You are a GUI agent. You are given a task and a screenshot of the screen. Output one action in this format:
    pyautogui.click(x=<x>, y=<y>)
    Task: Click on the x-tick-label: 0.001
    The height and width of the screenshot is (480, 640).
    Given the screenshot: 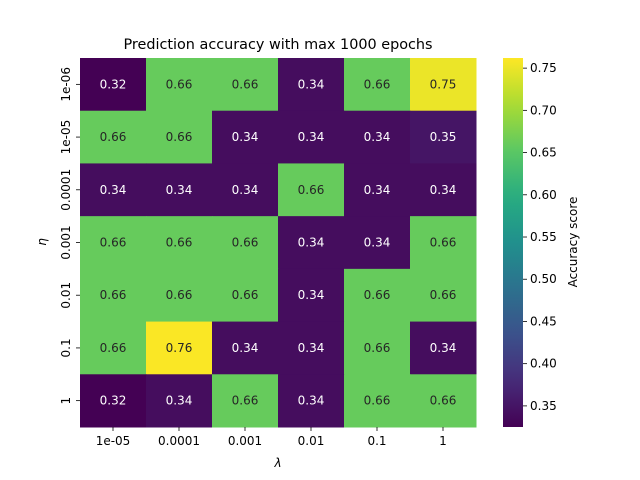 What is the action you would take?
    pyautogui.click(x=245, y=441)
    